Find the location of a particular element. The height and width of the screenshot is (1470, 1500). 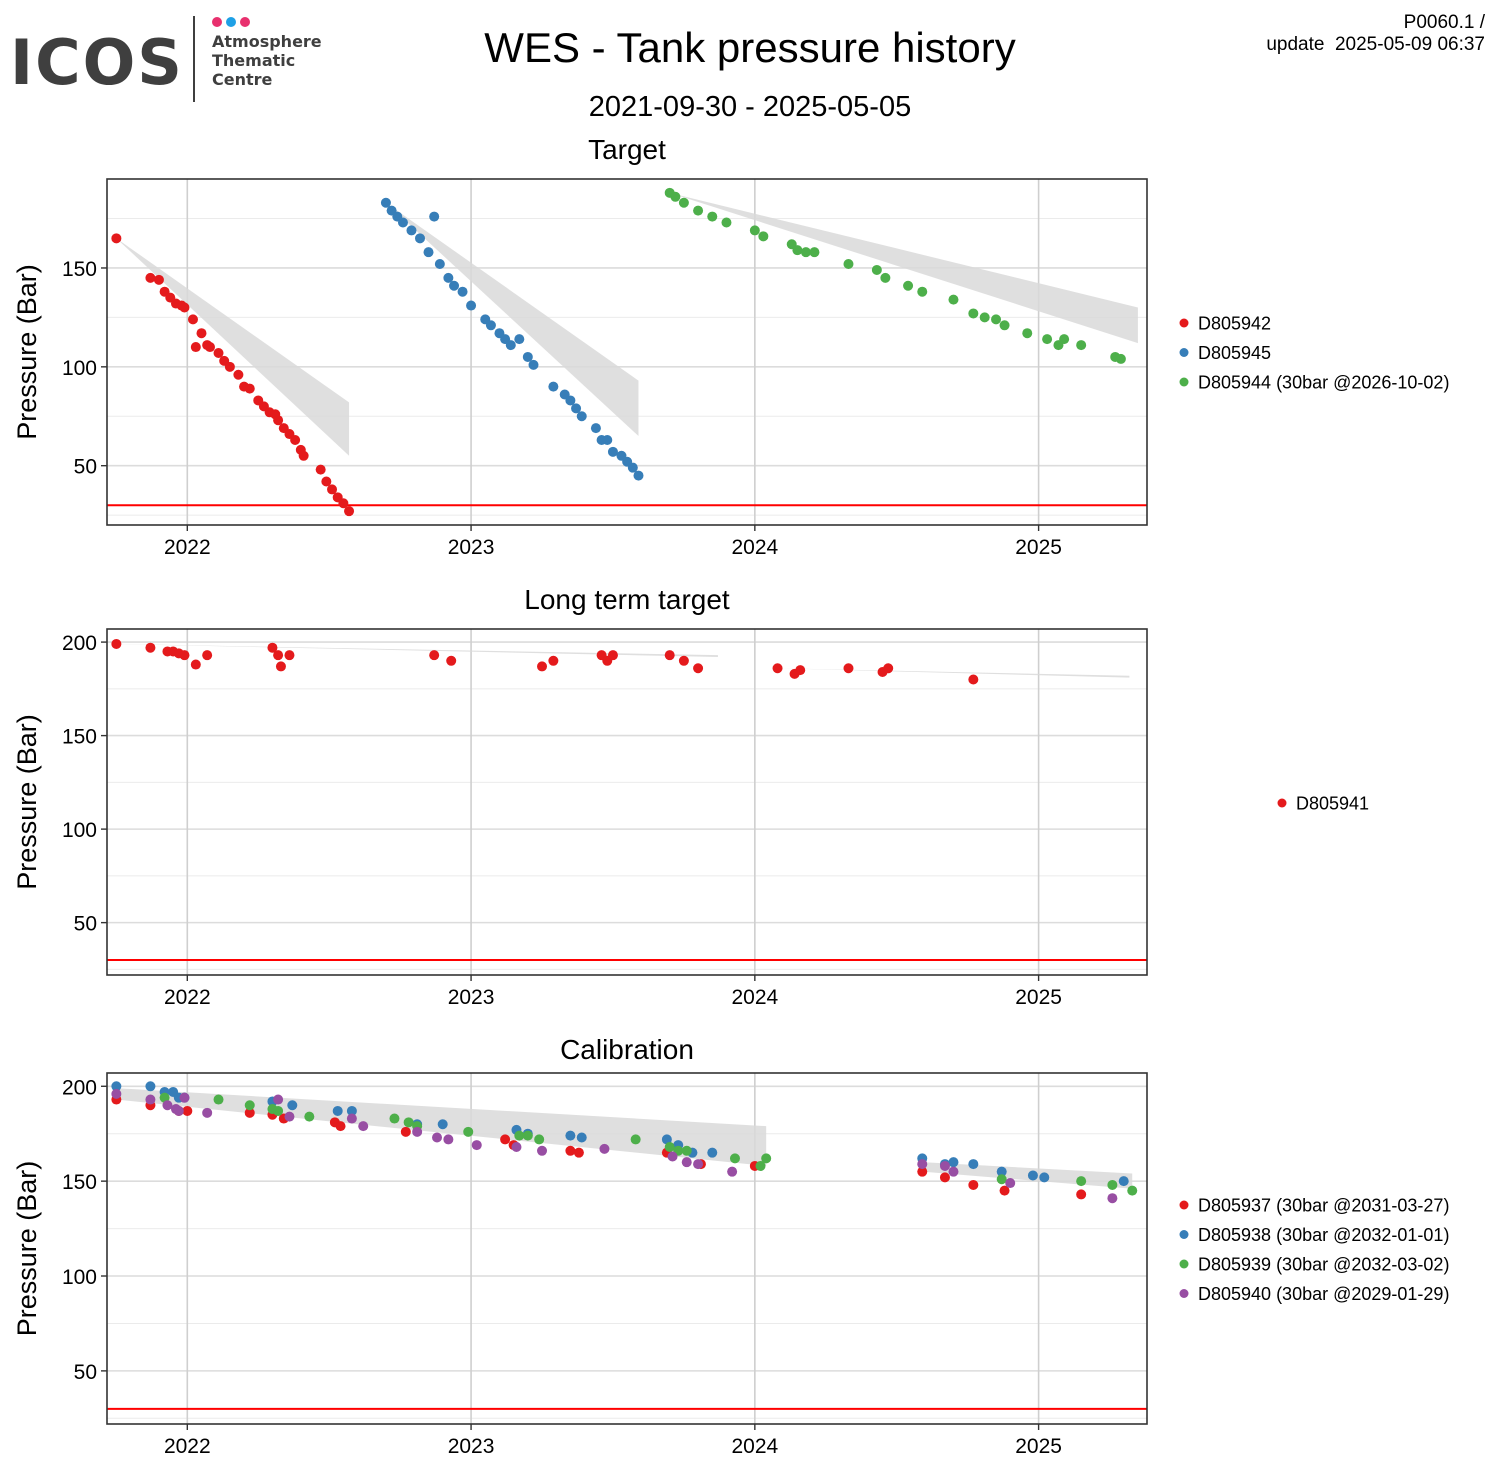

panel-3-y-tick-label: 200 is located at coordinates (79, 1087).